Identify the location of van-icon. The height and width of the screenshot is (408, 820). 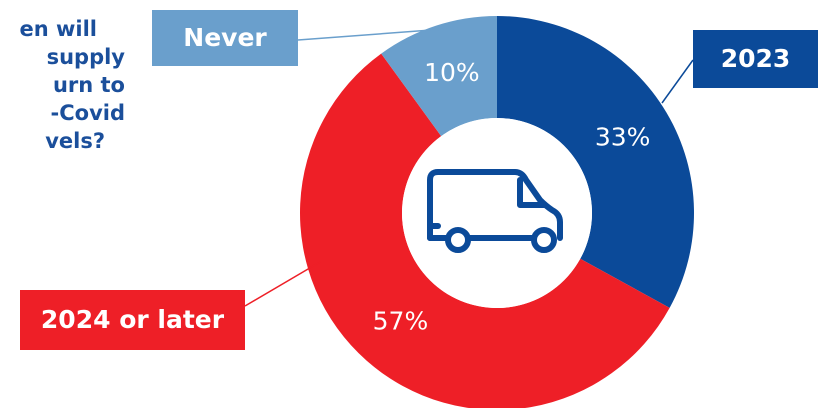
(495, 211).